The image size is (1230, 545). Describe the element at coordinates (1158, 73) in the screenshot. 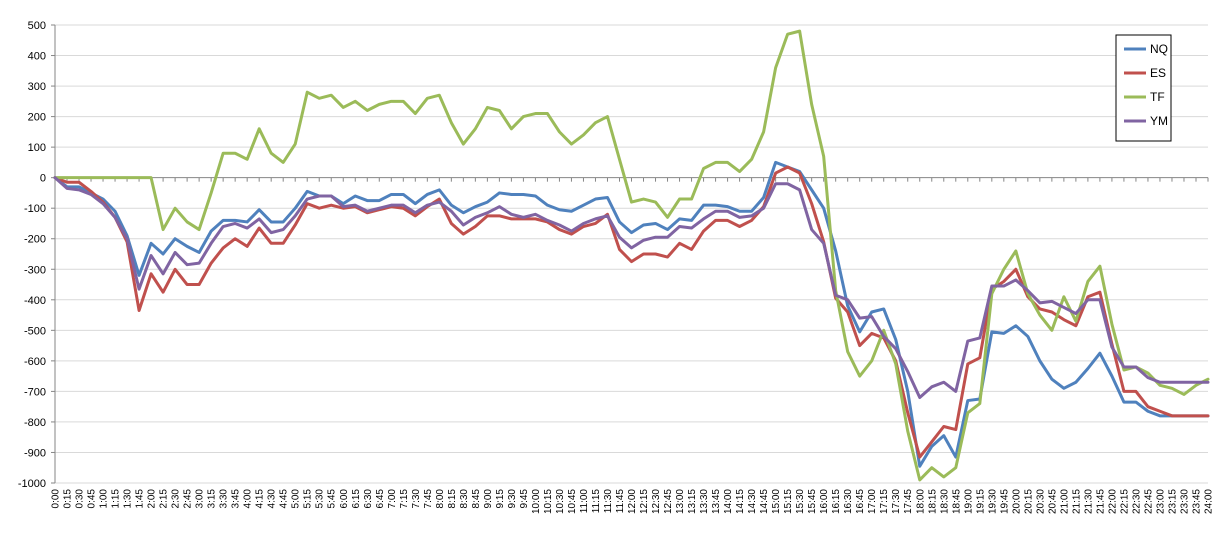

I see `legend-label-es: ES` at that location.